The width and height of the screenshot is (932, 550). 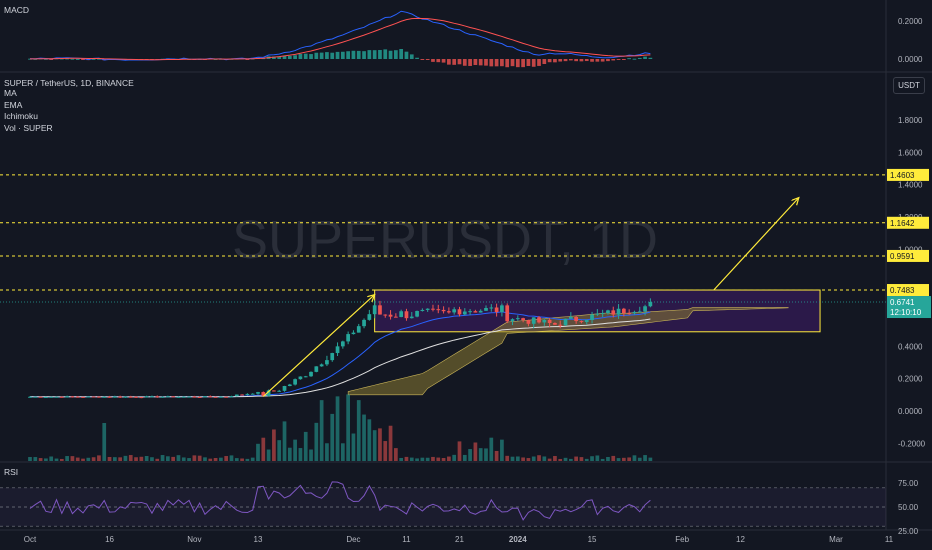 What do you see at coordinates (902, 175) in the screenshot?
I see `price-level-label: 1.4603` at bounding box center [902, 175].